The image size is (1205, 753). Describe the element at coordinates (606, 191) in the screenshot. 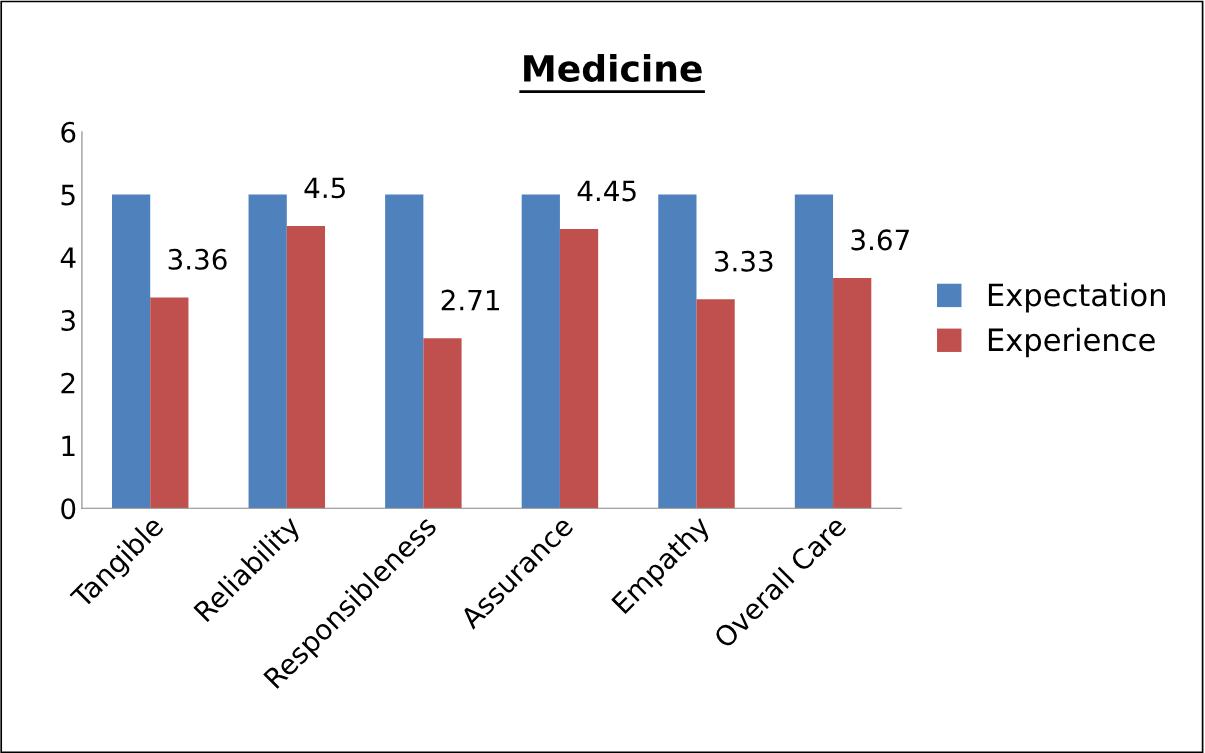

I see `data-label: 4.45` at that location.